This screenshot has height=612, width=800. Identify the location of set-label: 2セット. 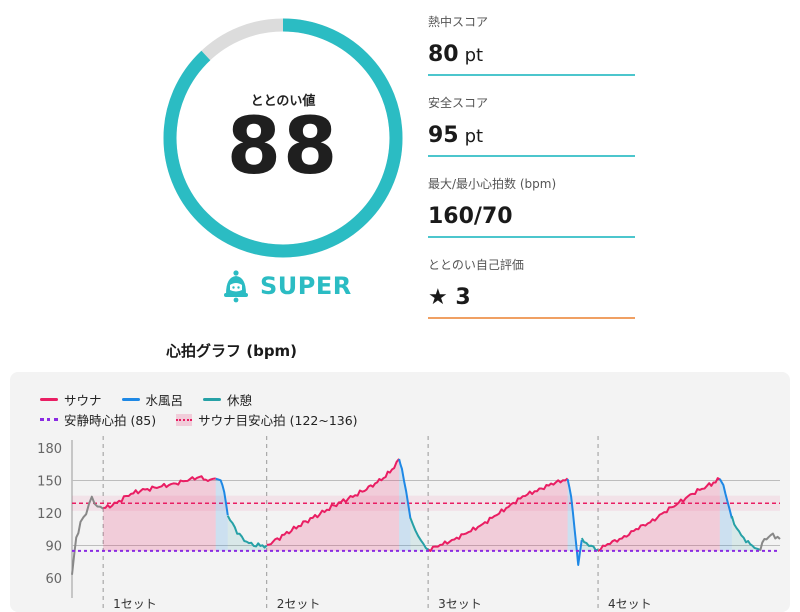
(299, 604).